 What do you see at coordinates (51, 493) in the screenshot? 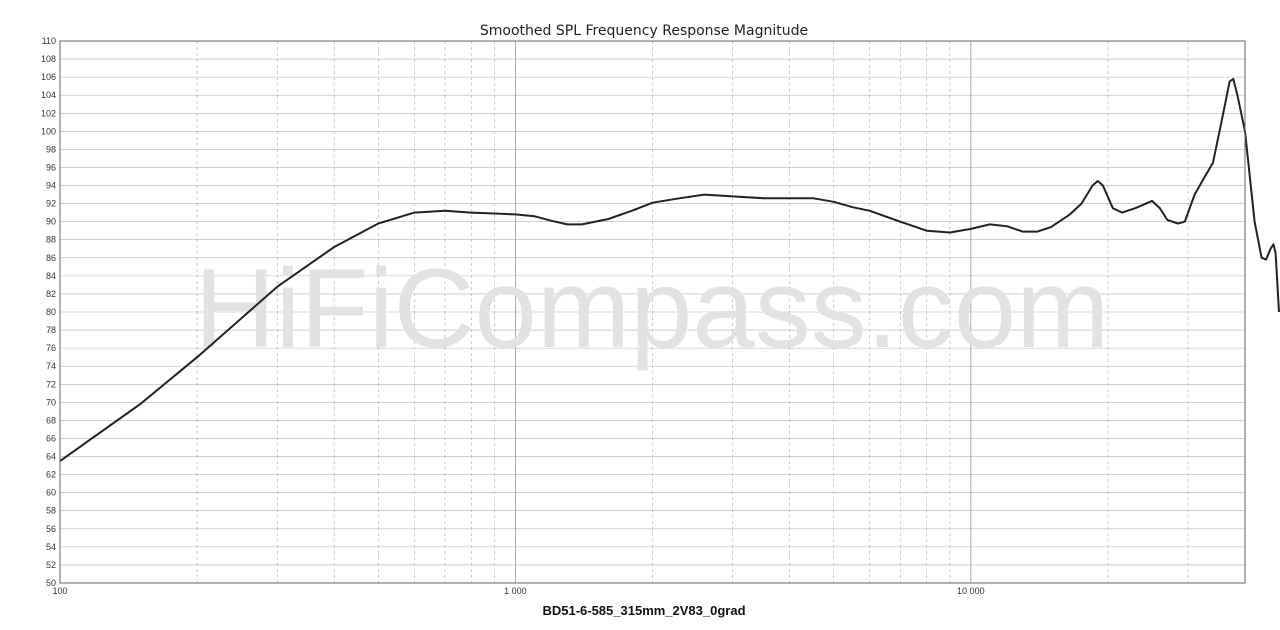
I see `y-tick-label: 60` at bounding box center [51, 493].